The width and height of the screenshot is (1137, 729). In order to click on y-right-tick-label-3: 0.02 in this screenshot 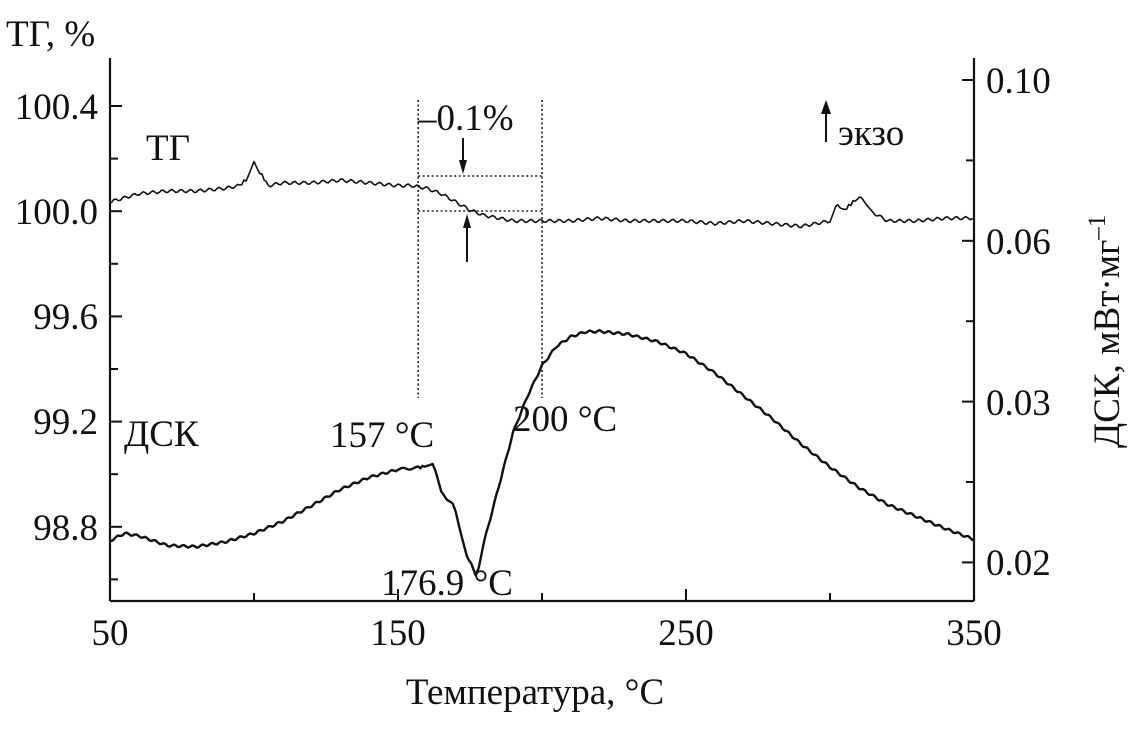, I will do `click(1018, 563)`.